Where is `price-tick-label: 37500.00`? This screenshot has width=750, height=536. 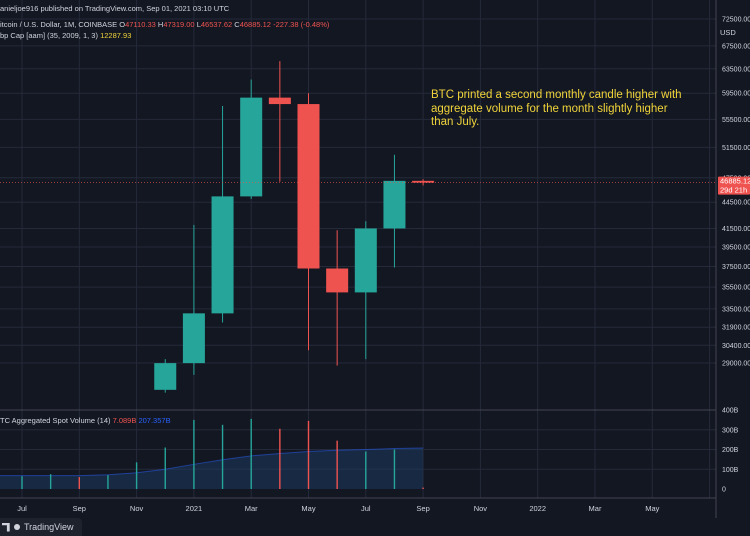
price-tick-label: 37500.00 is located at coordinates (736, 267).